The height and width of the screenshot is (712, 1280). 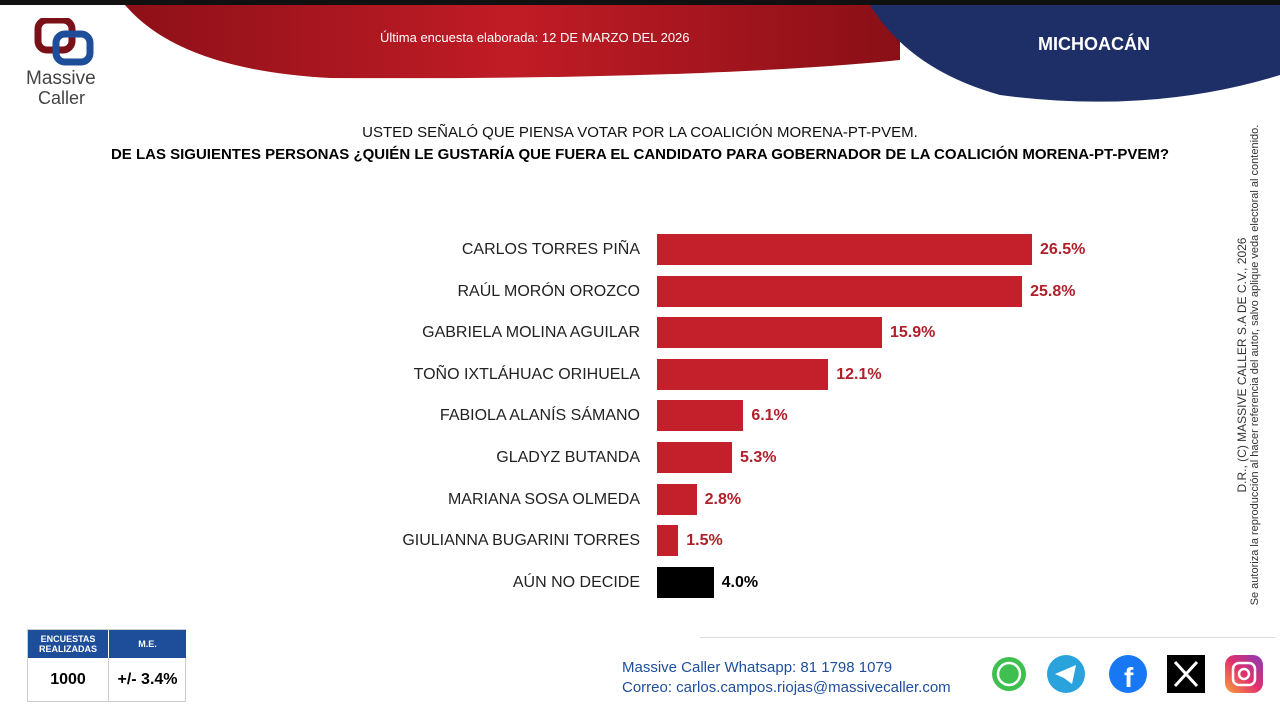 I want to click on massive-caller-logo: Massive Caller, so click(x=67, y=63).